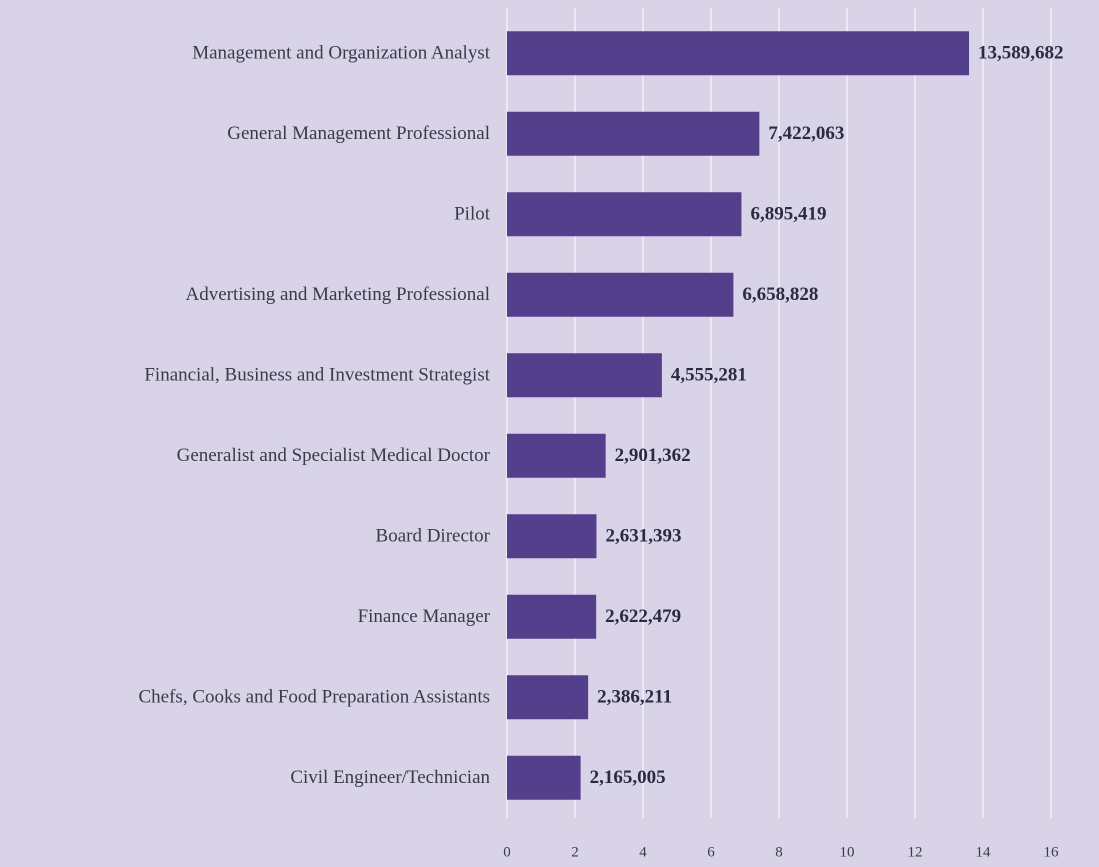 This screenshot has width=1099, height=867. Describe the element at coordinates (575, 852) in the screenshot. I see `x-tick-label: 2` at that location.